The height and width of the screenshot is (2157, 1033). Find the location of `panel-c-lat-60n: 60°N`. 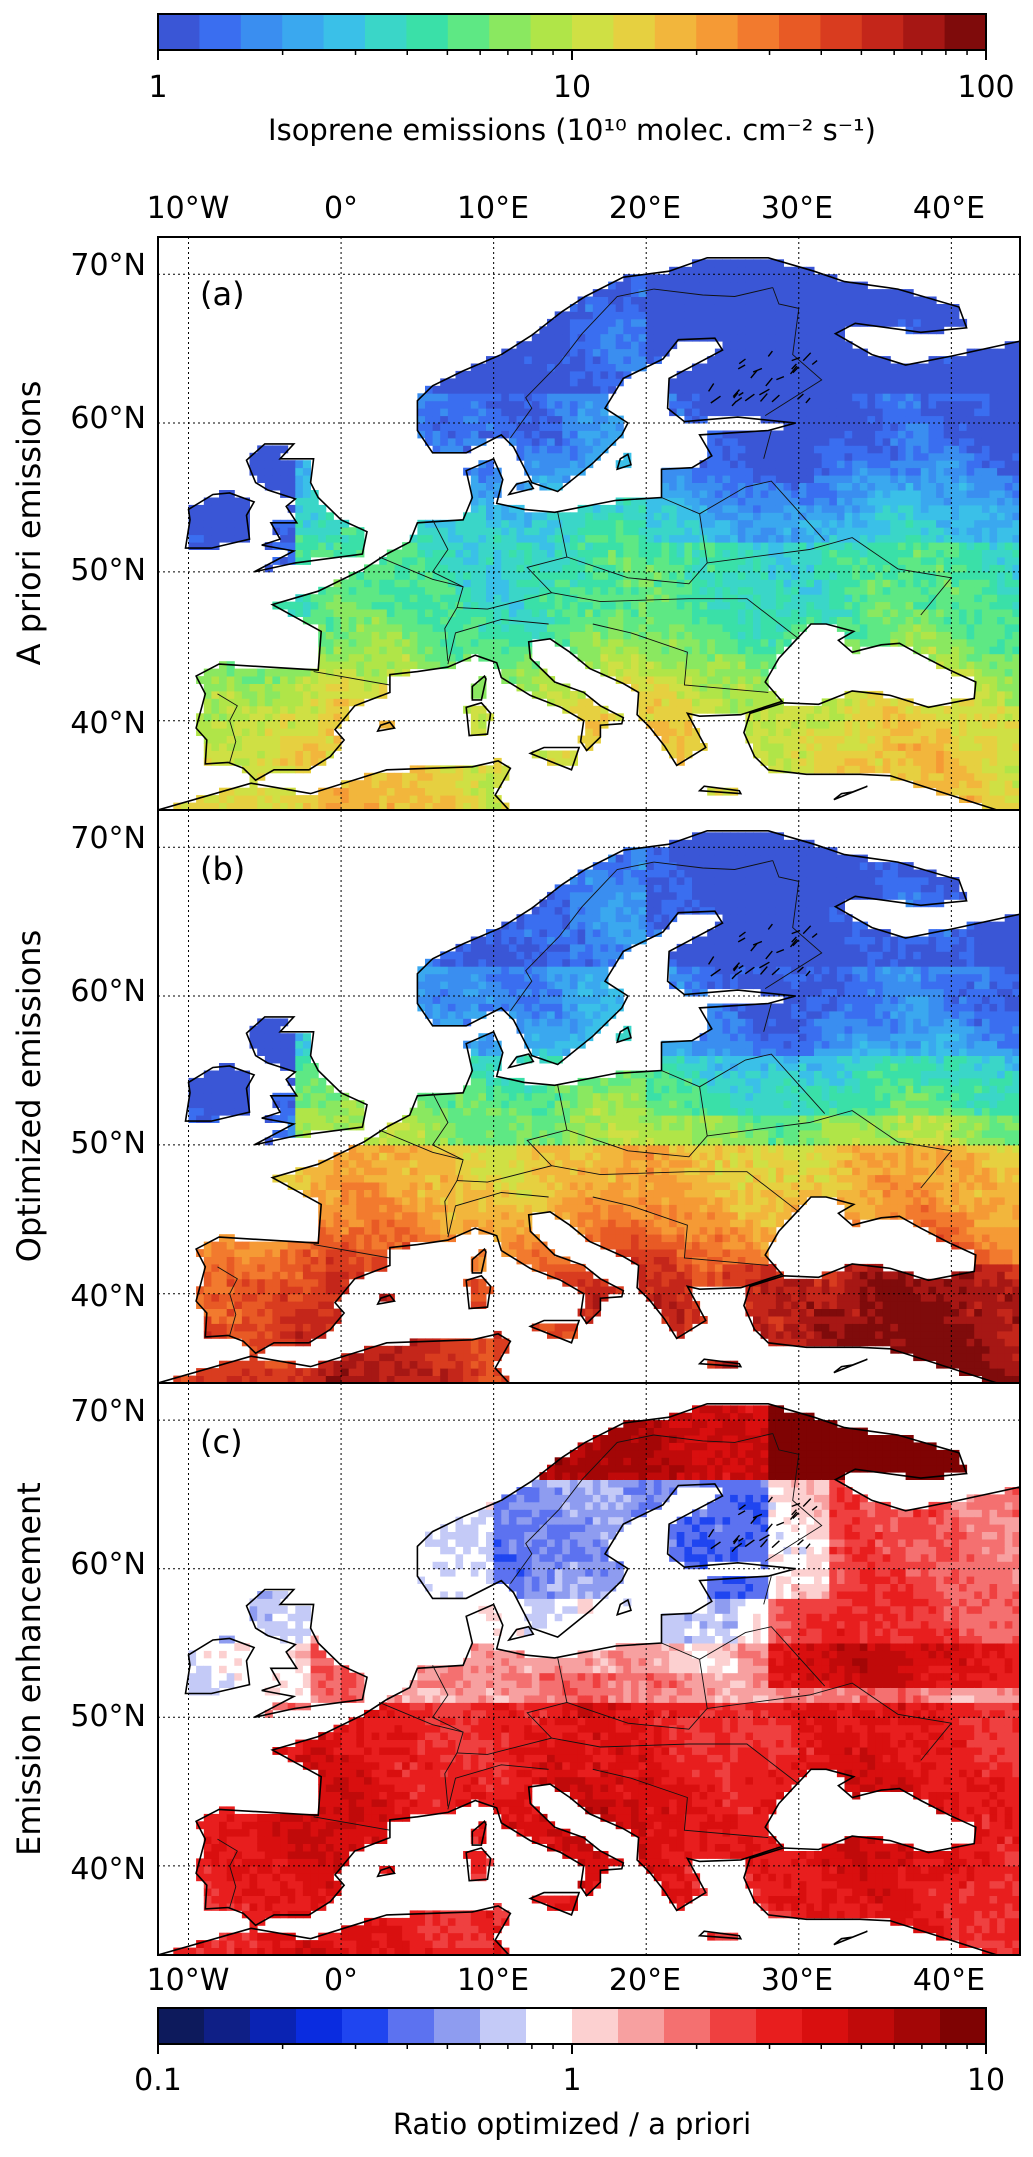

panel-c-lat-60n: 60°N is located at coordinates (108, 1564).